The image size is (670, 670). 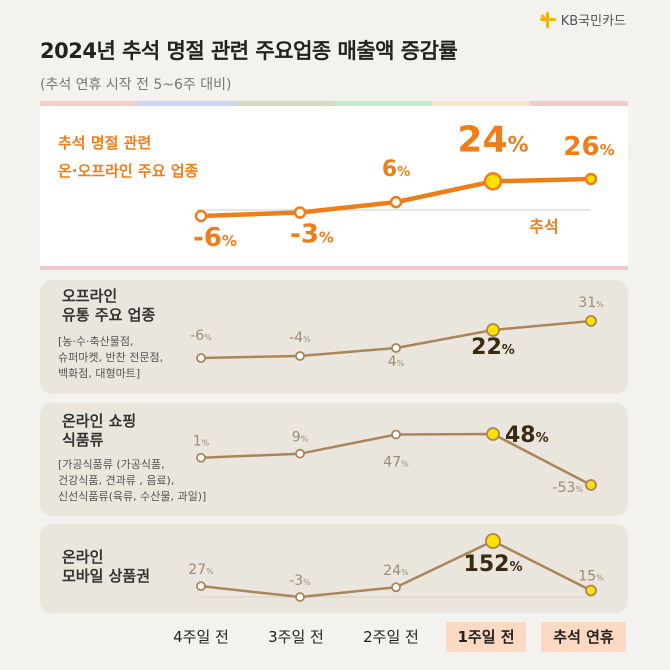 I want to click on voucher-data-label-2: 24%, so click(x=396, y=571).